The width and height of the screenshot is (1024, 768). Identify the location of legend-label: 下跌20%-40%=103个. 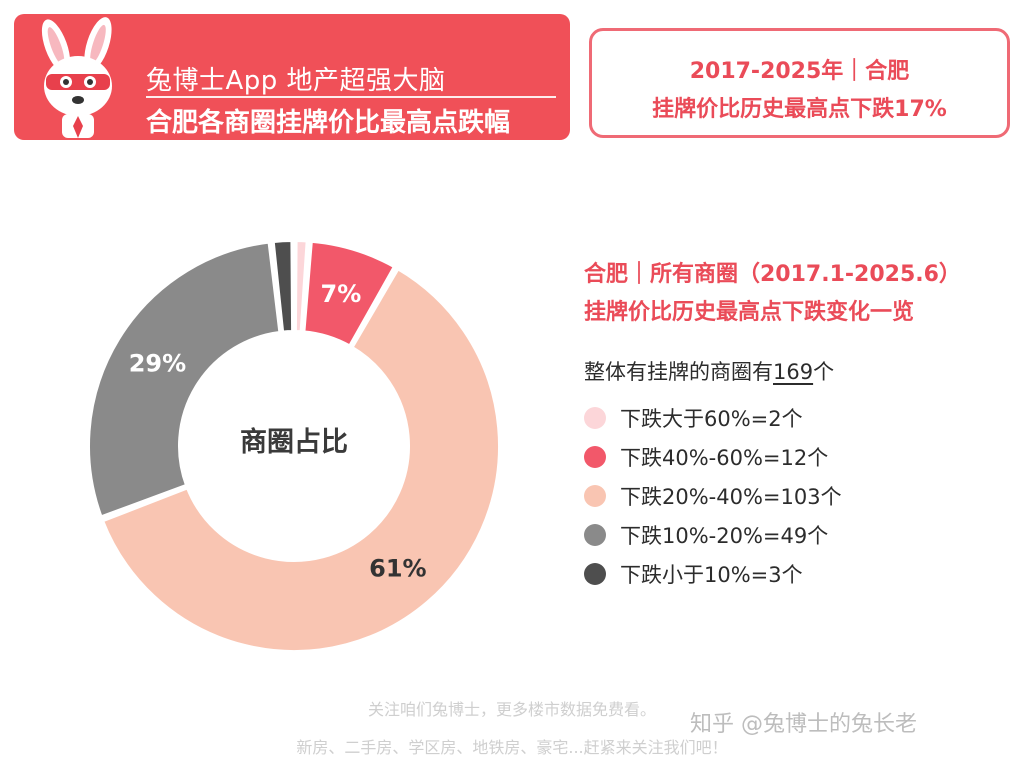
(731, 496).